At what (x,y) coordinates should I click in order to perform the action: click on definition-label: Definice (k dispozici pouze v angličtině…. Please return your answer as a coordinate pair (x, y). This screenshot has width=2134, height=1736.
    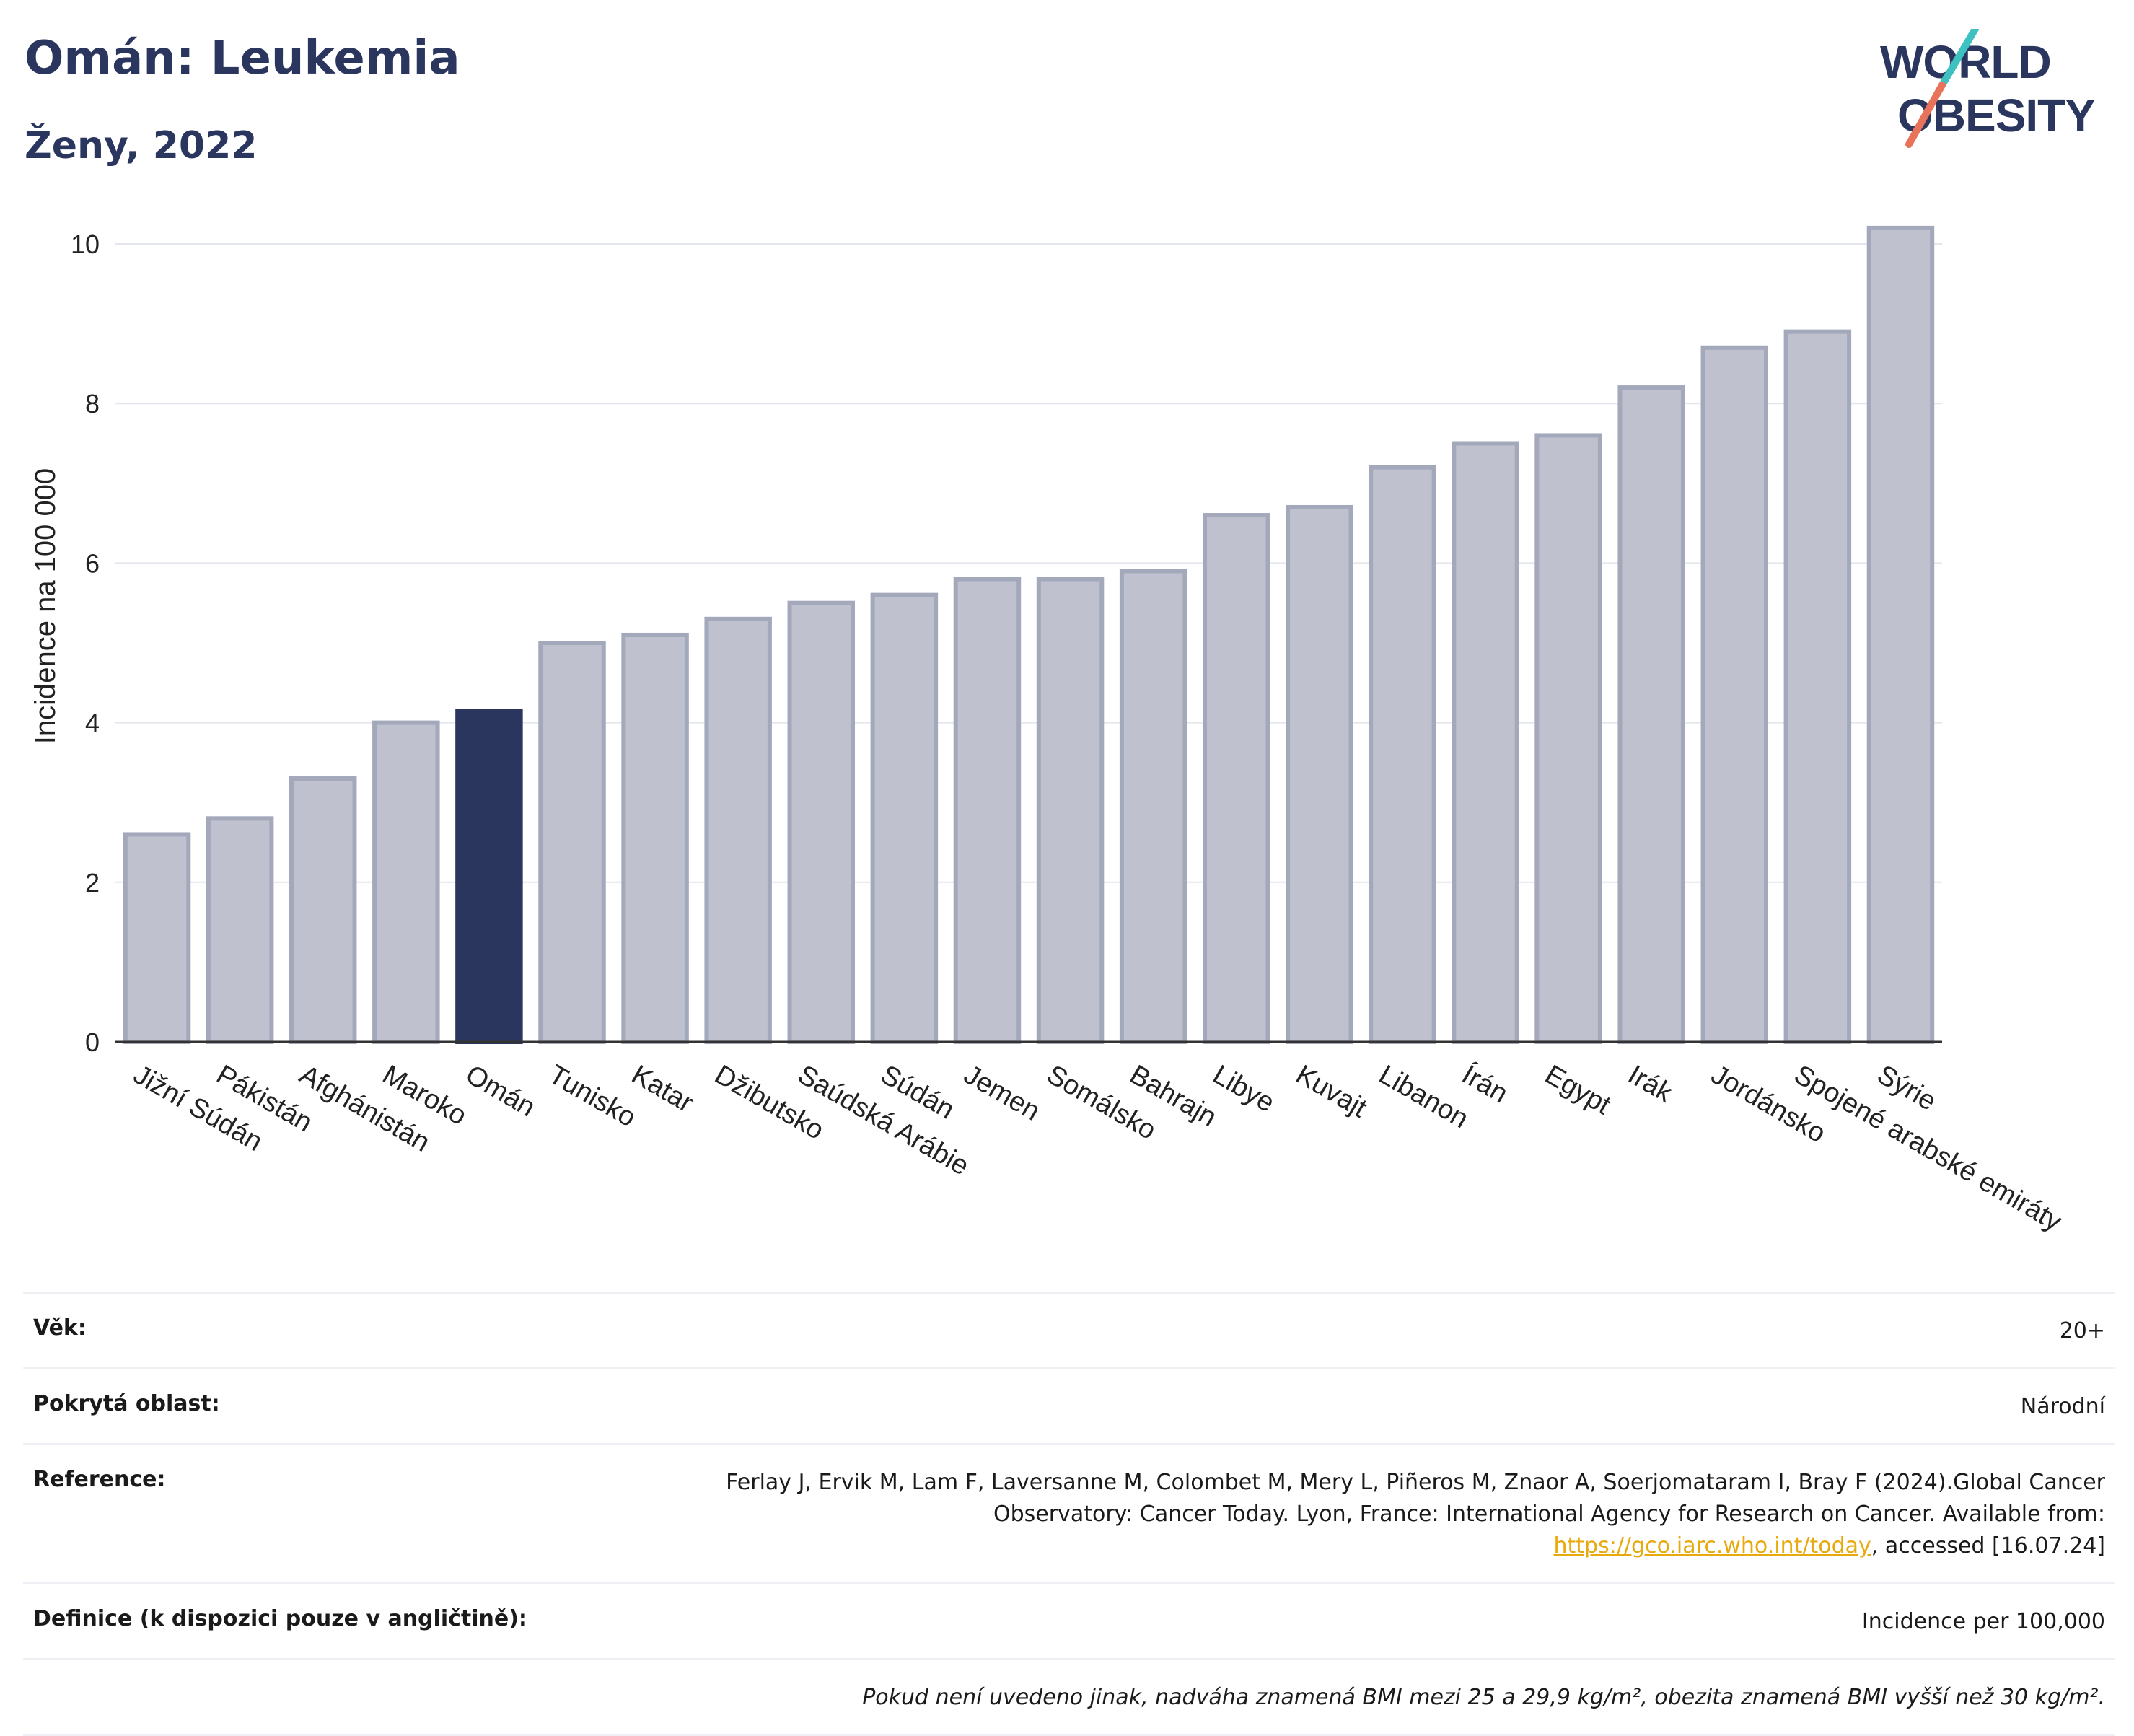
    Looking at the image, I should click on (280, 1618).